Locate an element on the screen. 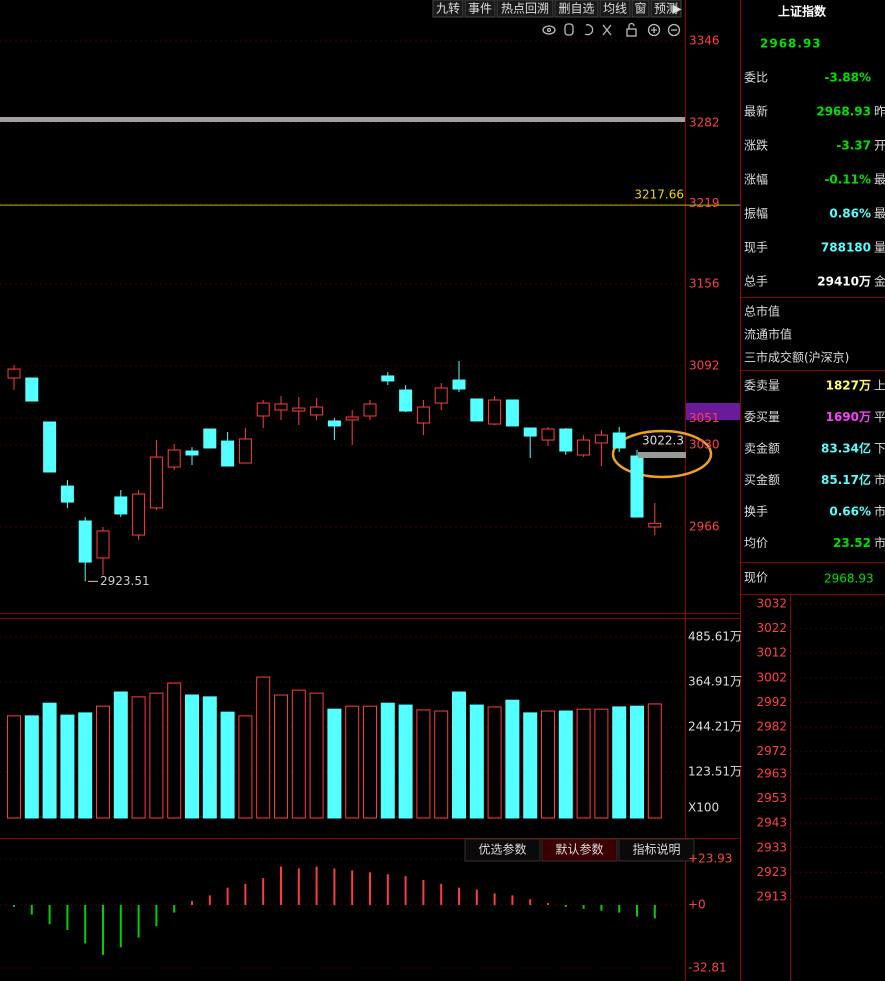 The height and width of the screenshot is (981, 885). toolbar-label: 事件 is located at coordinates (480, 9).